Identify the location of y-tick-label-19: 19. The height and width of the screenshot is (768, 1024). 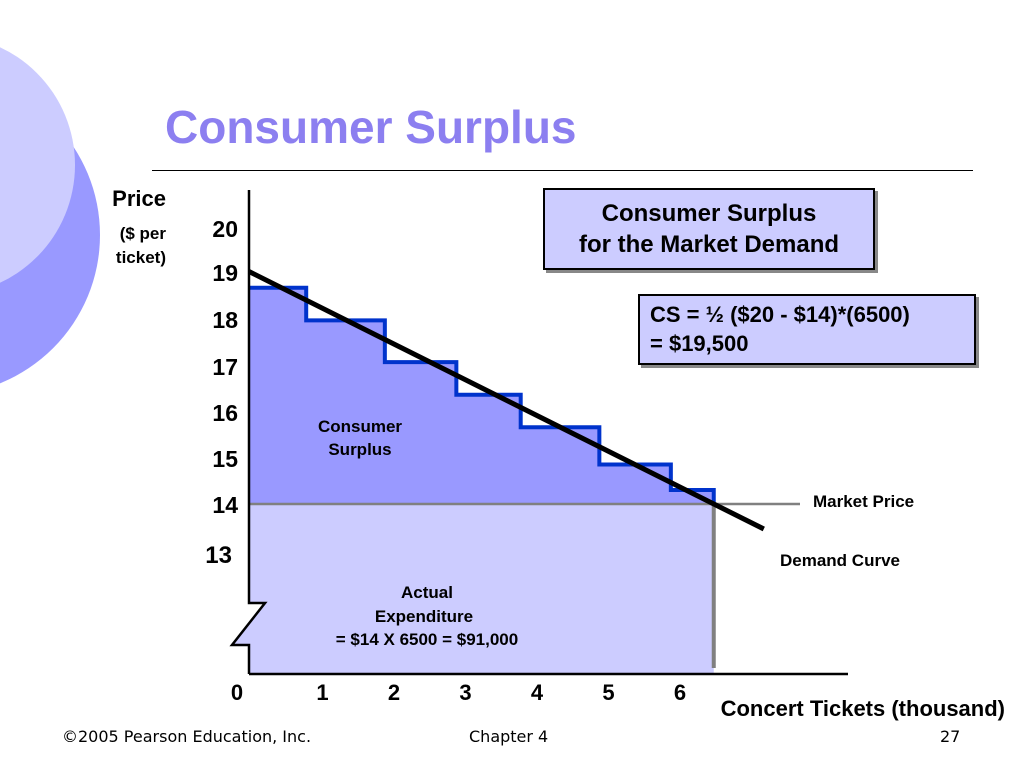
(225, 273).